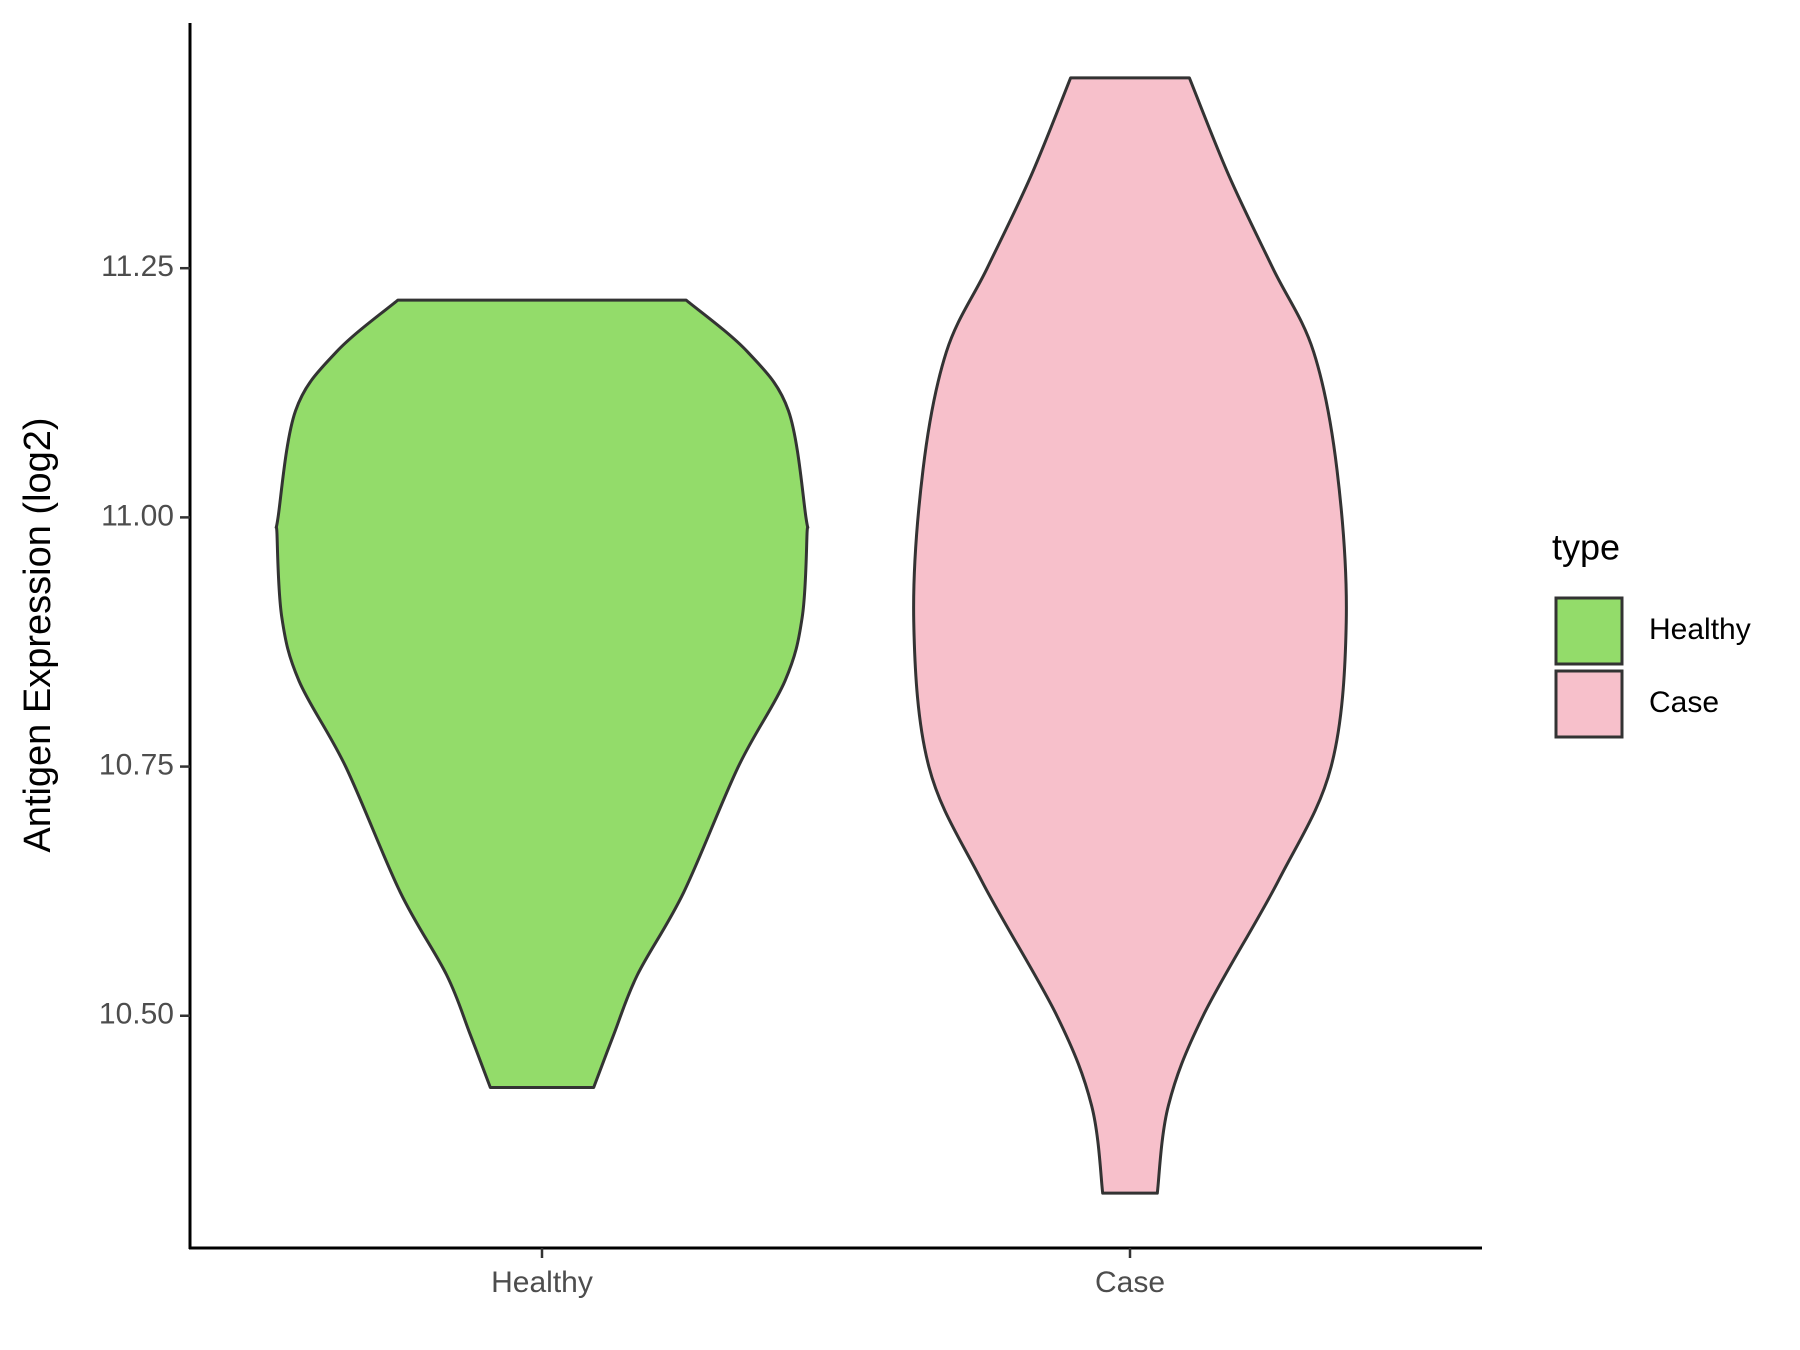  I want to click on legend-label: Healthy, so click(1700, 629).